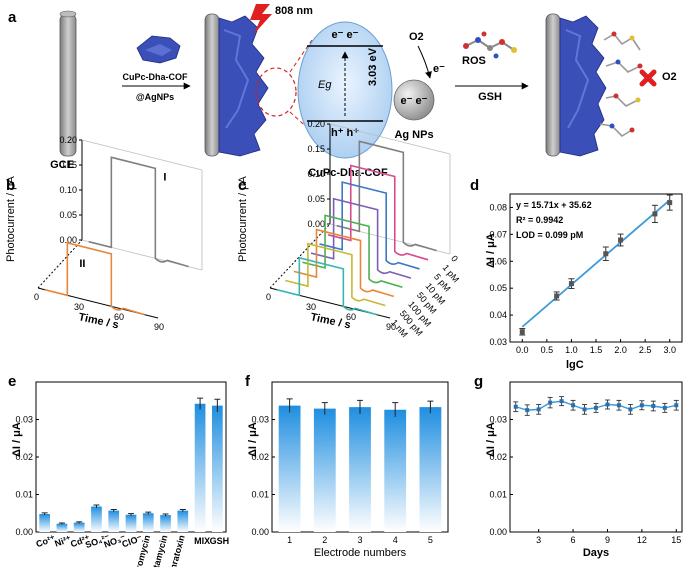 This screenshot has width=695, height=567. I want to click on panel-c-xtick-label: 0, so click(268, 297).